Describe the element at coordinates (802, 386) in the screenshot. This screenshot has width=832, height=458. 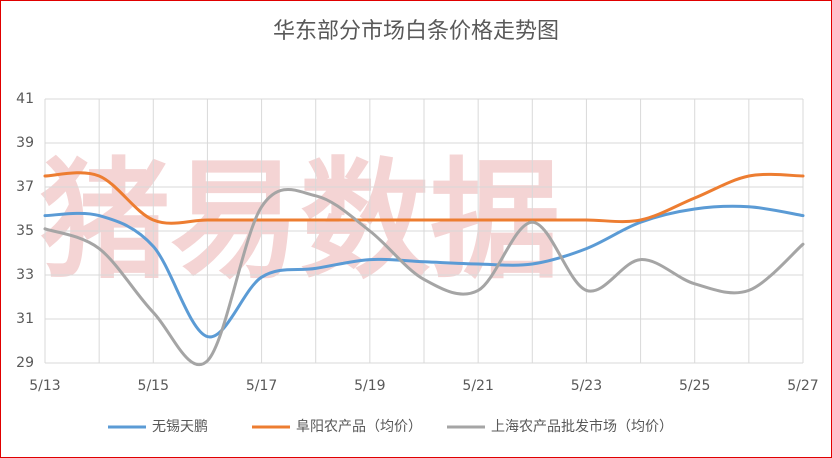
I see `x-tick-label: 5/27` at that location.